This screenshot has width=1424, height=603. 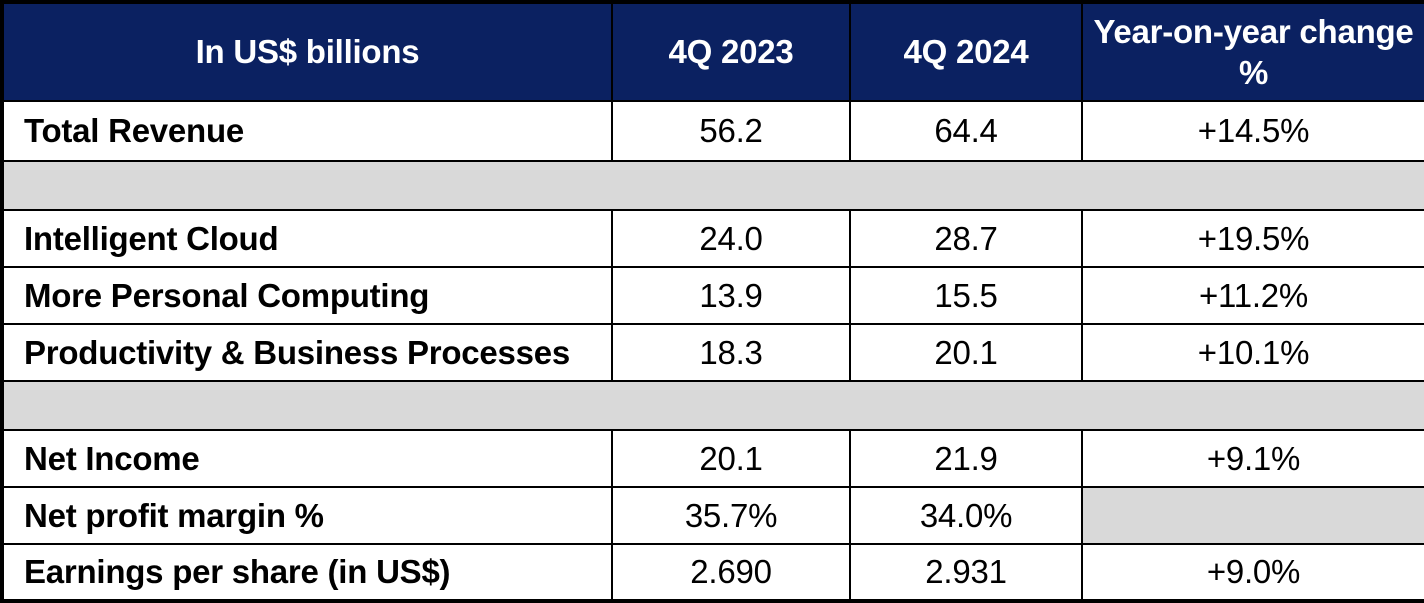 I want to click on total-revenue-yoy-value: +14.5%, so click(x=1252, y=131).